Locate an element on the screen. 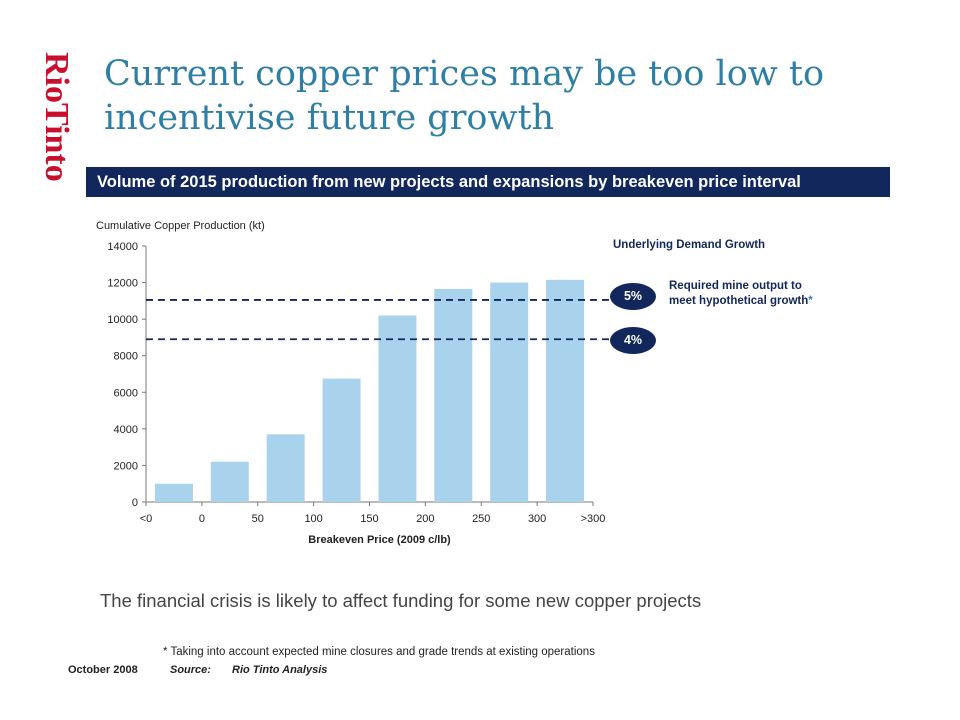 Image resolution: width=960 pixels, height=720 pixels. x-tick-label: 250 is located at coordinates (481, 519).